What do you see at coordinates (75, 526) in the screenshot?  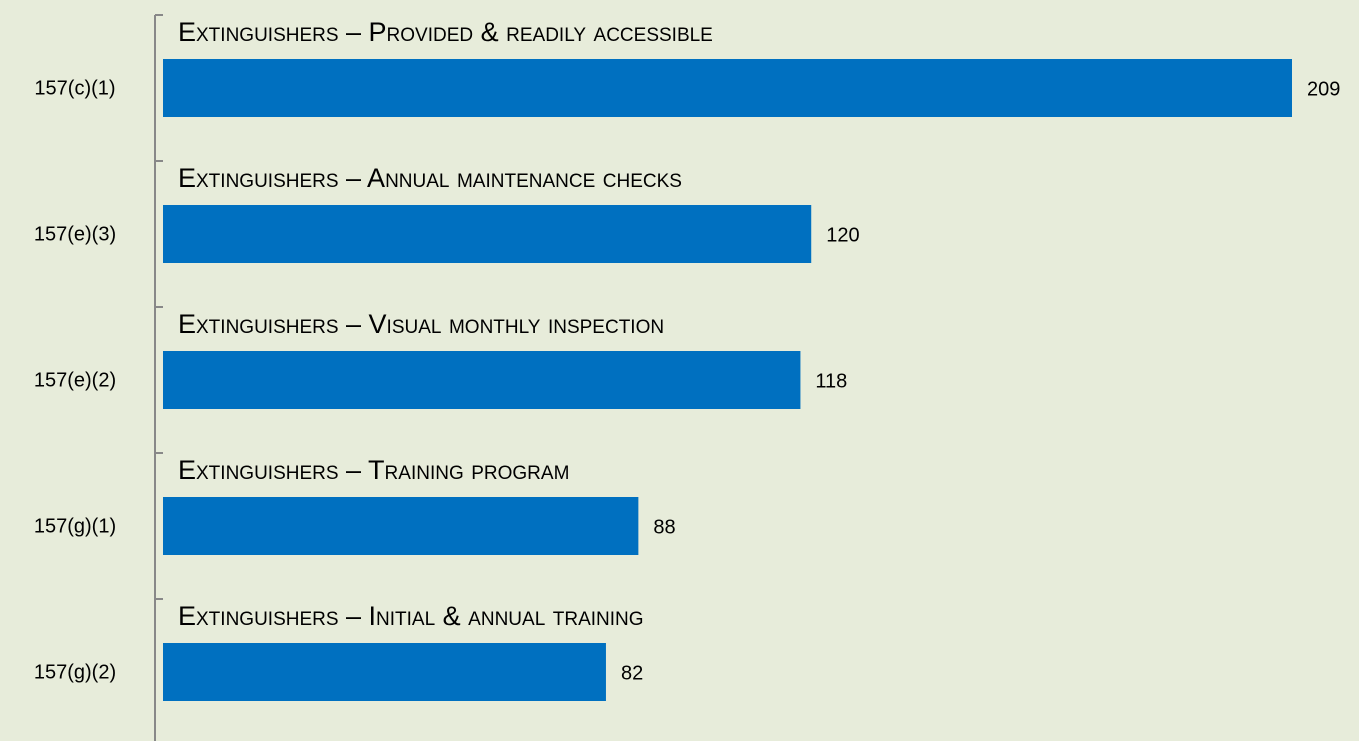 I see `category-label: 157(g)(1)` at bounding box center [75, 526].